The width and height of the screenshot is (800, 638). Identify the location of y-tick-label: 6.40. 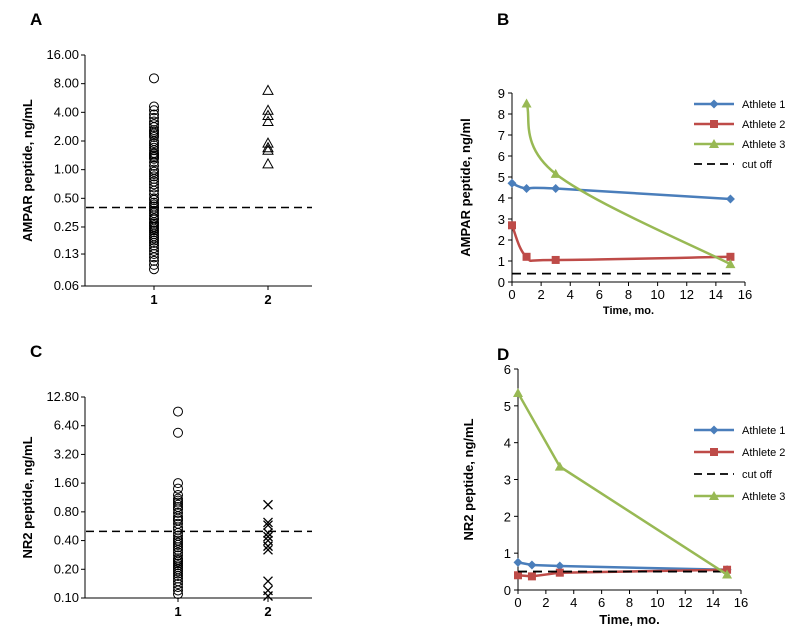
(66, 425).